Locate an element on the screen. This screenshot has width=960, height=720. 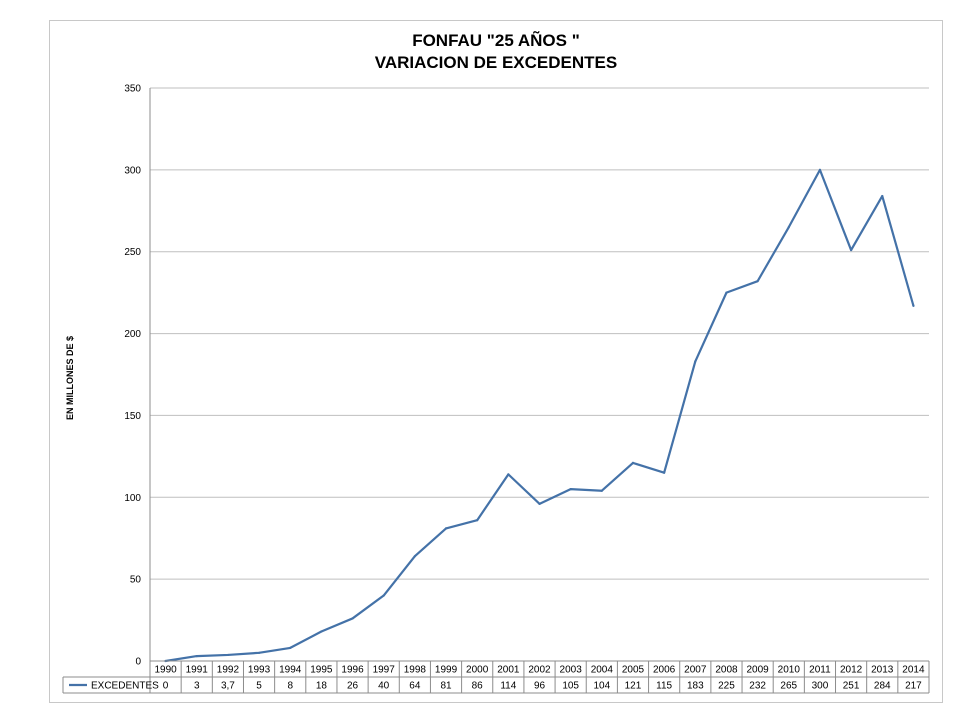
table-header-year: 1990 is located at coordinates (165, 670).